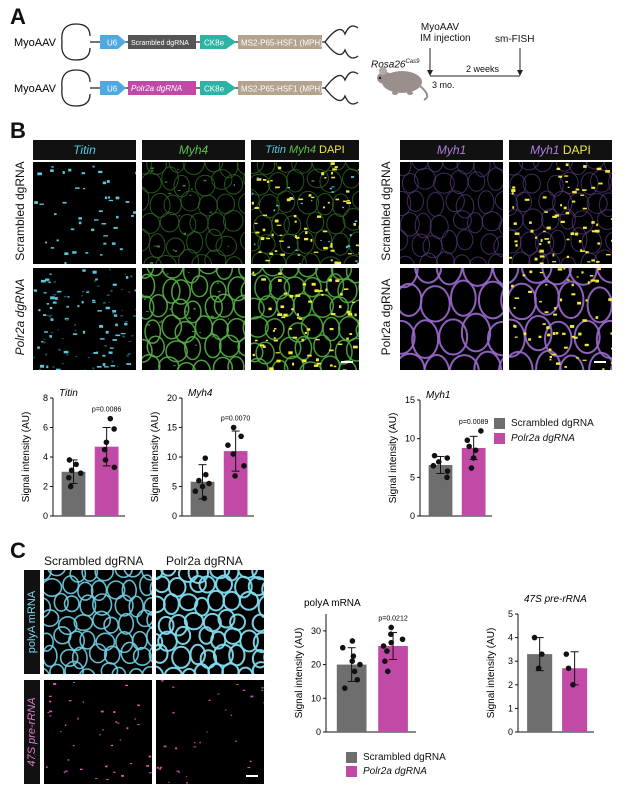  Describe the element at coordinates (451, 319) in the screenshot. I see `micro-myh1-polr2a` at that location.